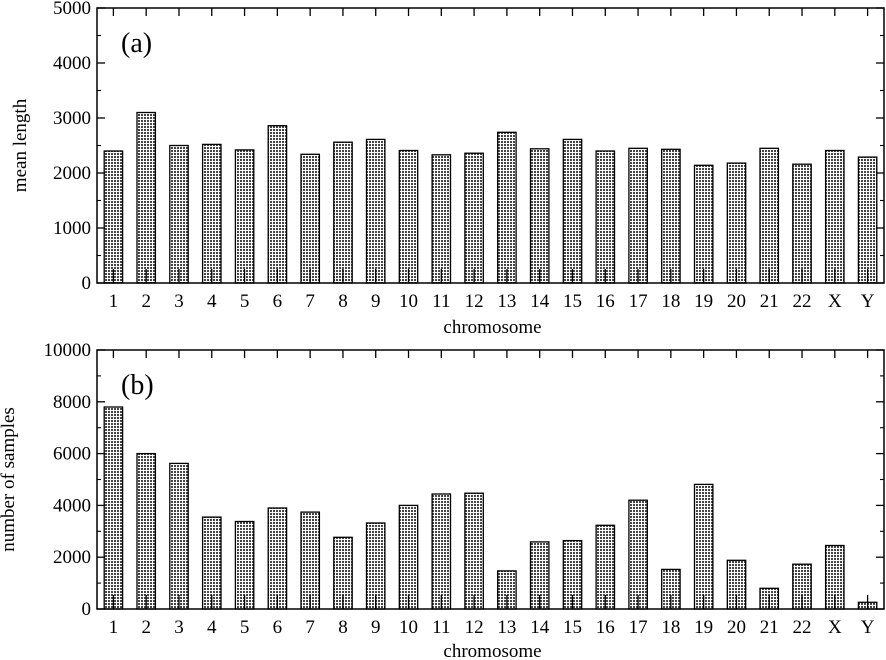 The width and height of the screenshot is (886, 660). Describe the element at coordinates (68, 350) in the screenshot. I see `y-tick-label: 10000` at that location.